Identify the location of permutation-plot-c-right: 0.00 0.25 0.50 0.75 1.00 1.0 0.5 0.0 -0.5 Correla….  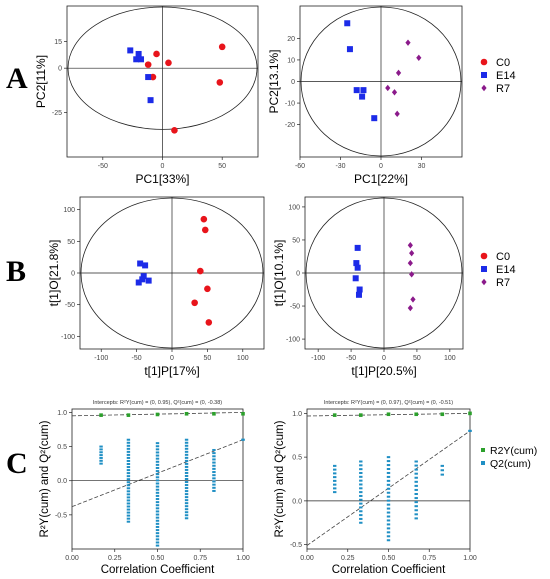
(375, 488).